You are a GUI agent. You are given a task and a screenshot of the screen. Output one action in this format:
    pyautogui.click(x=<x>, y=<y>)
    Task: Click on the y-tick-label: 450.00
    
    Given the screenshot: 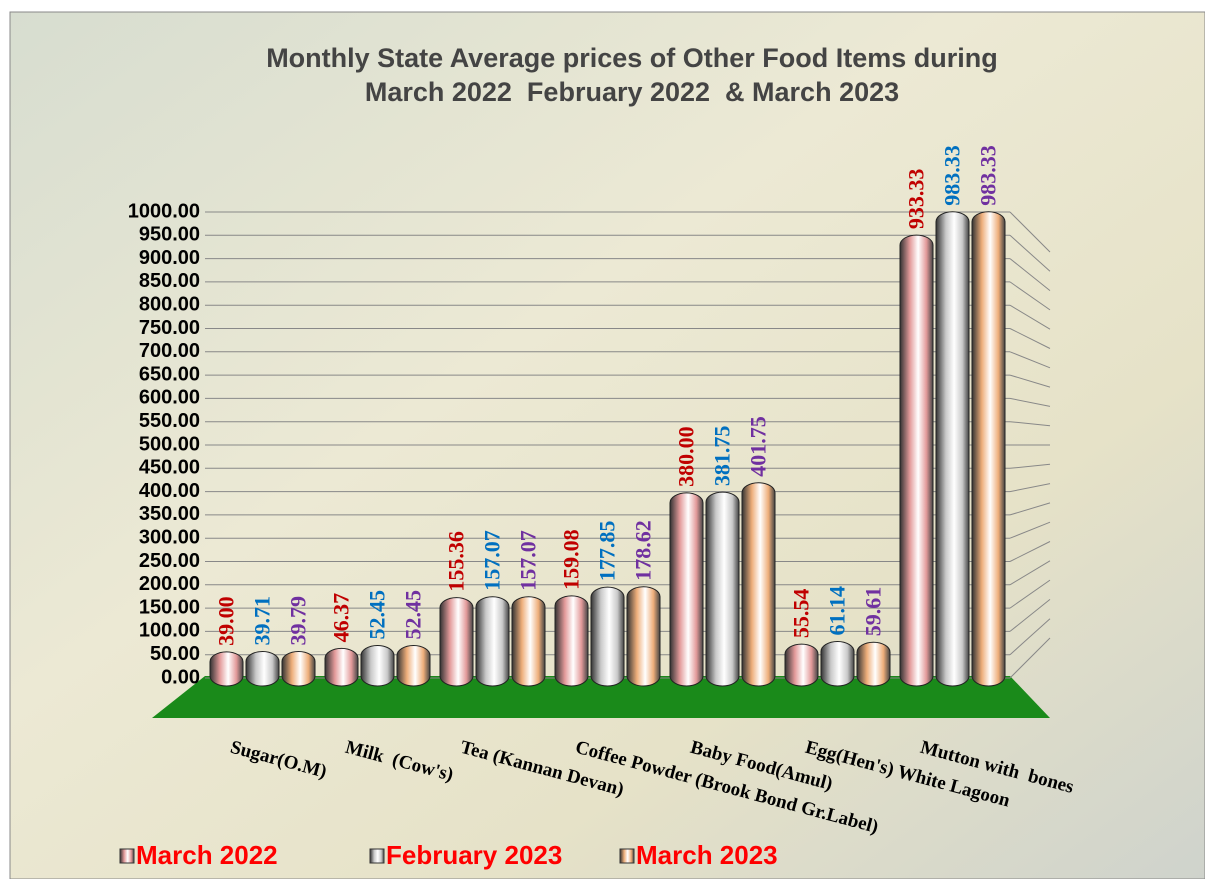 What is the action you would take?
    pyautogui.click(x=169, y=468)
    